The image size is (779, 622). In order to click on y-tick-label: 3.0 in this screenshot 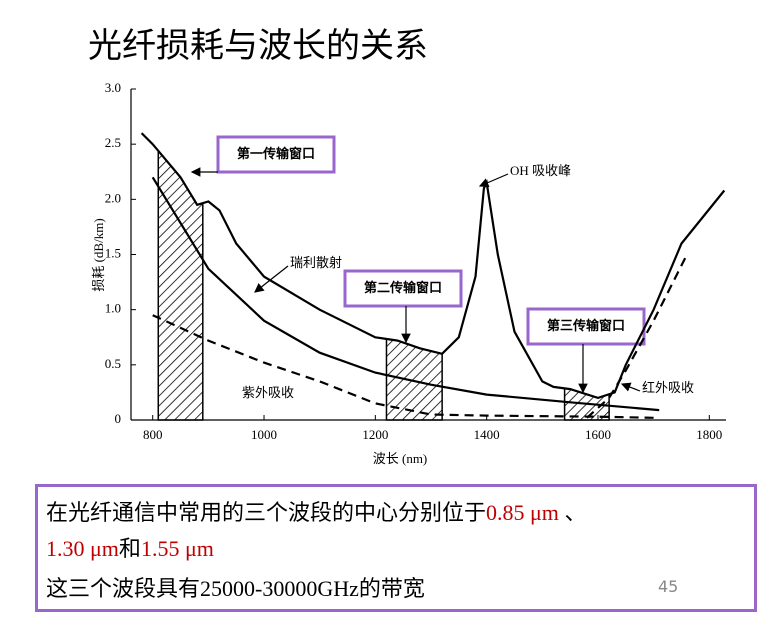, I will do `click(113, 87)`.